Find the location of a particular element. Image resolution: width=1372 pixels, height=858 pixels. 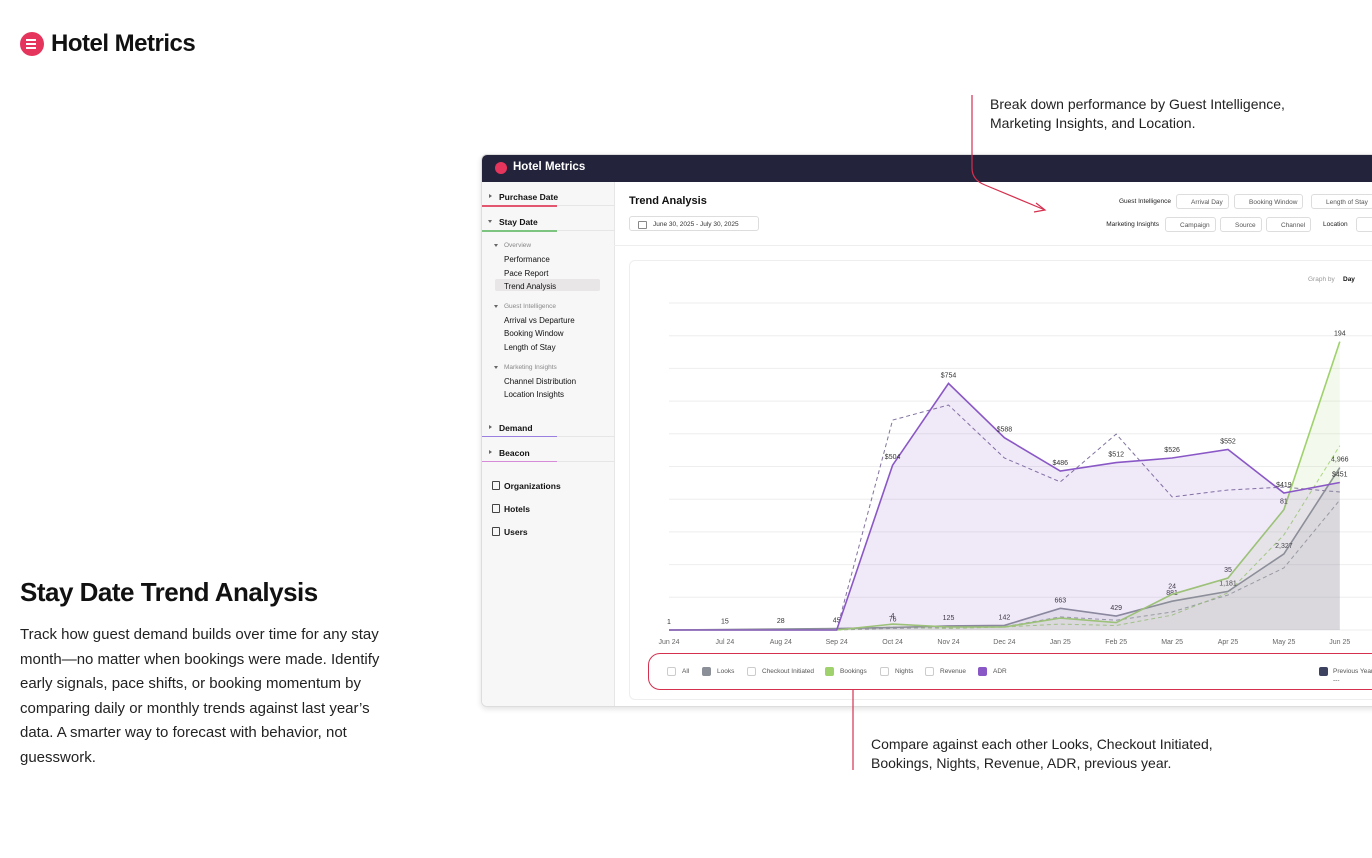

group-label: Marketing Insights is located at coordinates (530, 367).